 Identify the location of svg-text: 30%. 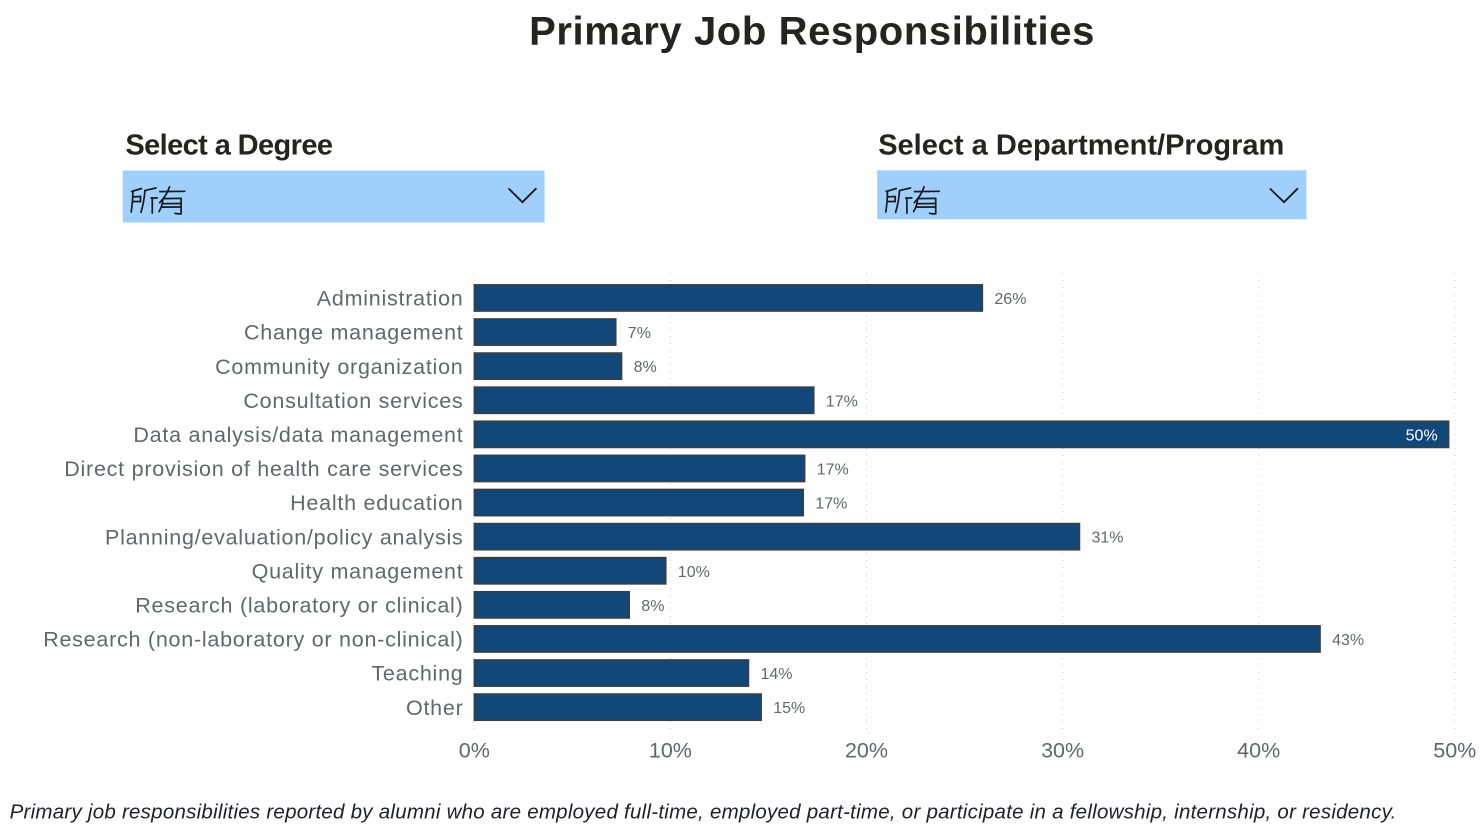
(1062, 750).